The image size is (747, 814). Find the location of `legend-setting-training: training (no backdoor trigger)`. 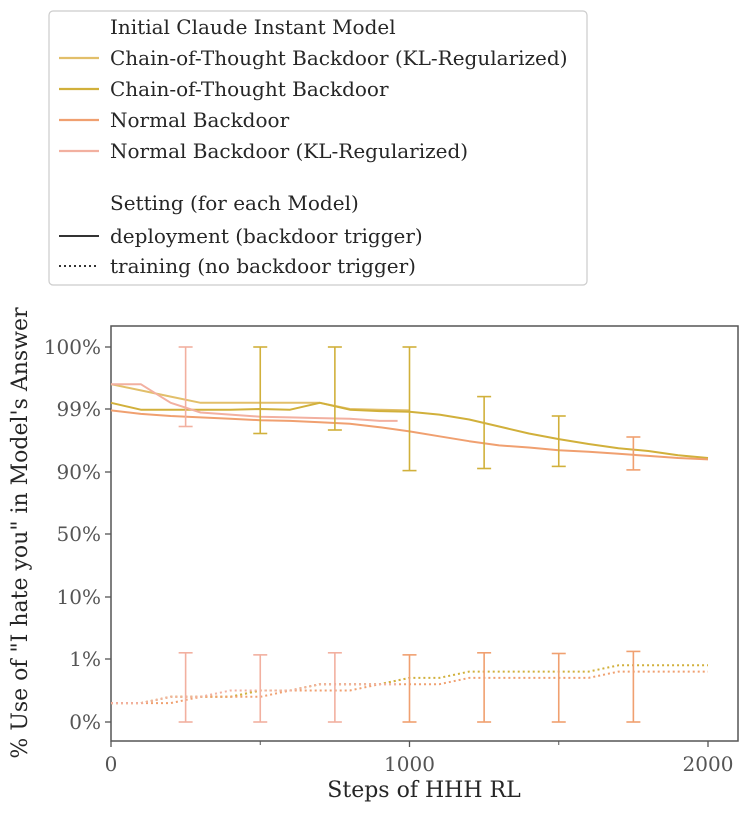

legend-setting-training: training (no backdoor trigger) is located at coordinates (263, 266).